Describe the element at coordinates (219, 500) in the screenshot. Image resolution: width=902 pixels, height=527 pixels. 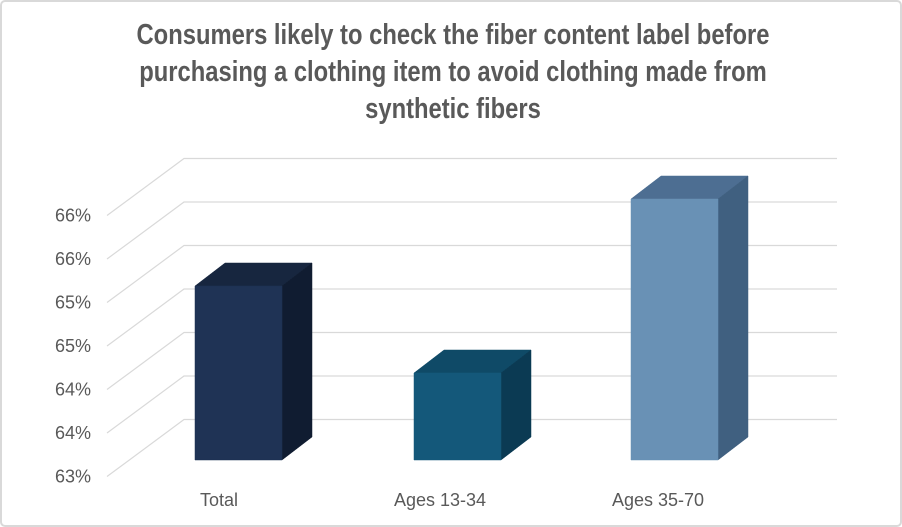
I see `x-axis-category-label: Total` at that location.